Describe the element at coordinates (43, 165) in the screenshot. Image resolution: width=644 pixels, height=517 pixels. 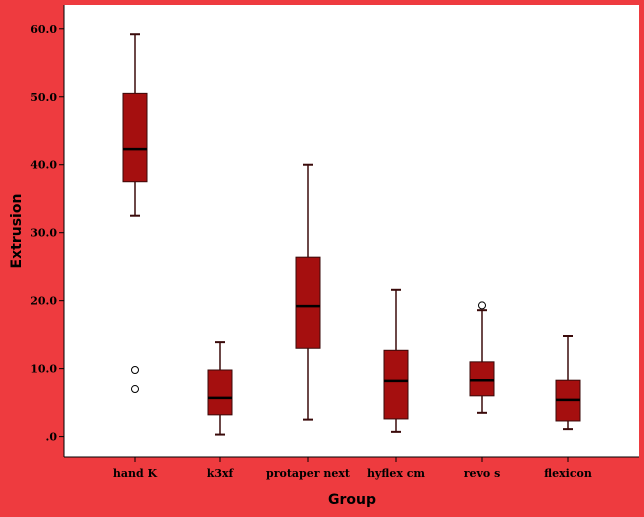
I see `y-tick-label: 40.0` at that location.